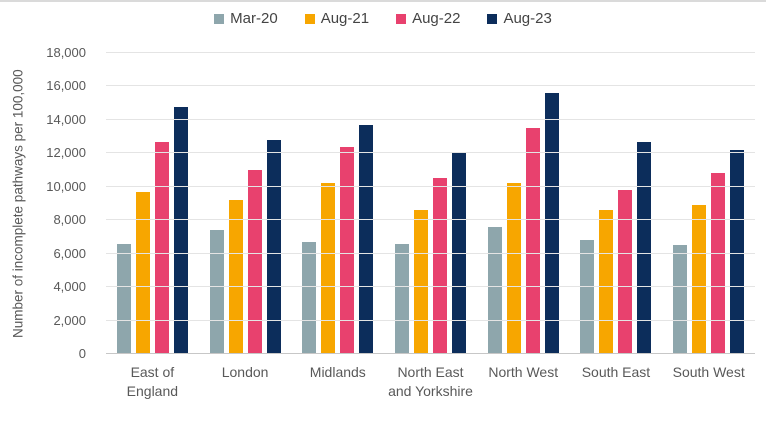 The image size is (766, 433). I want to click on y-tick-label: 14,000, so click(66, 119).